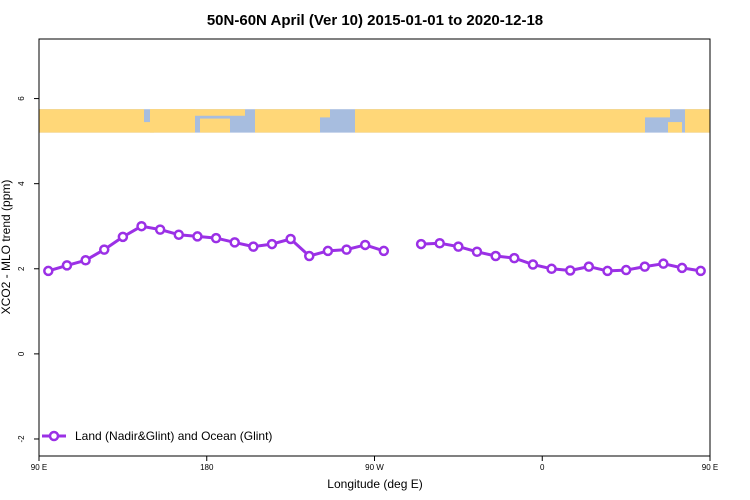 The image size is (750, 500). I want to click on y-tick-label: 6, so click(21, 98).